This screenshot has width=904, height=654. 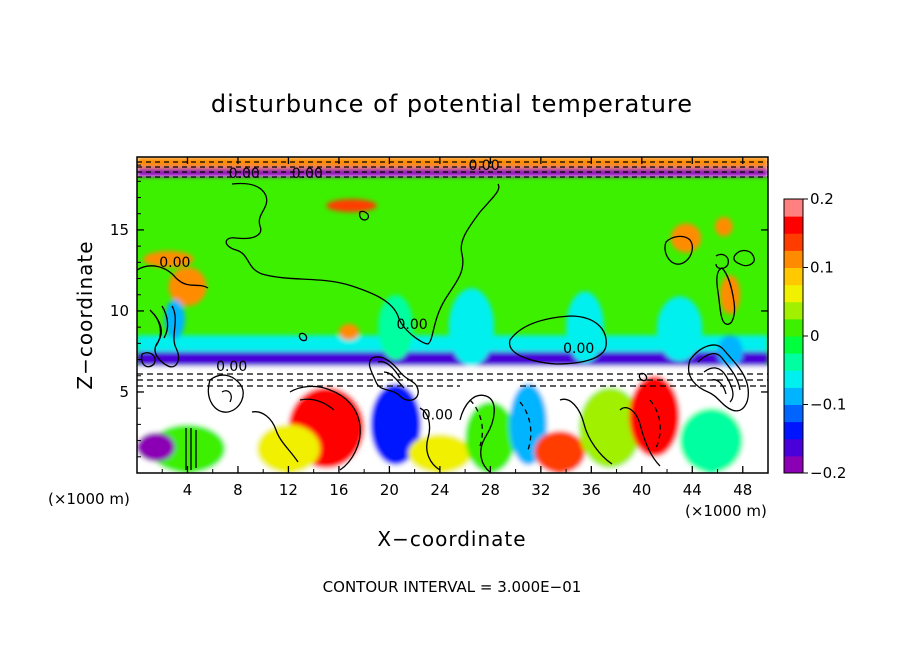 What do you see at coordinates (124, 392) in the screenshot?
I see `y-tick-label: 5` at bounding box center [124, 392].